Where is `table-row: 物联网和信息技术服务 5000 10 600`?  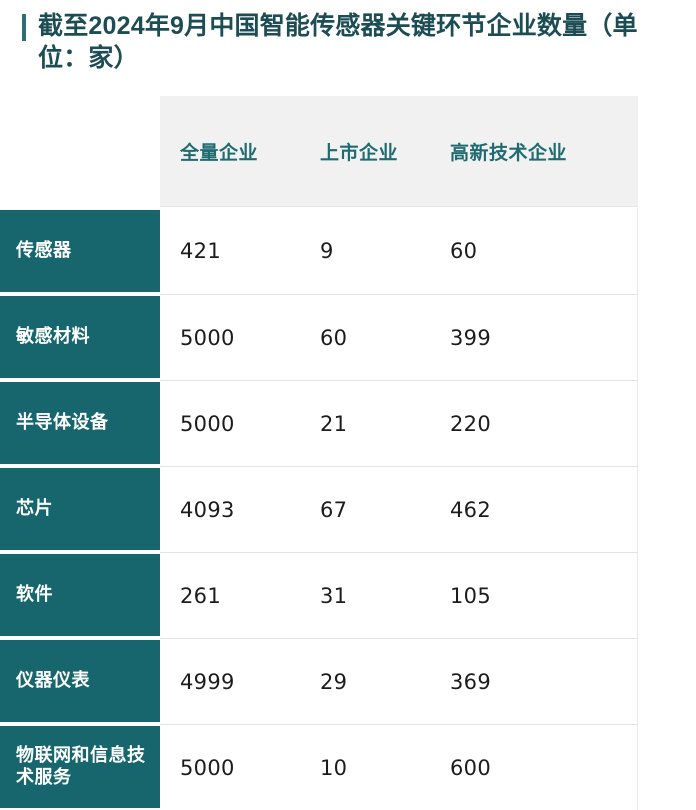
table-row: 物联网和信息技术服务 5000 10 600 is located at coordinates (348, 767).